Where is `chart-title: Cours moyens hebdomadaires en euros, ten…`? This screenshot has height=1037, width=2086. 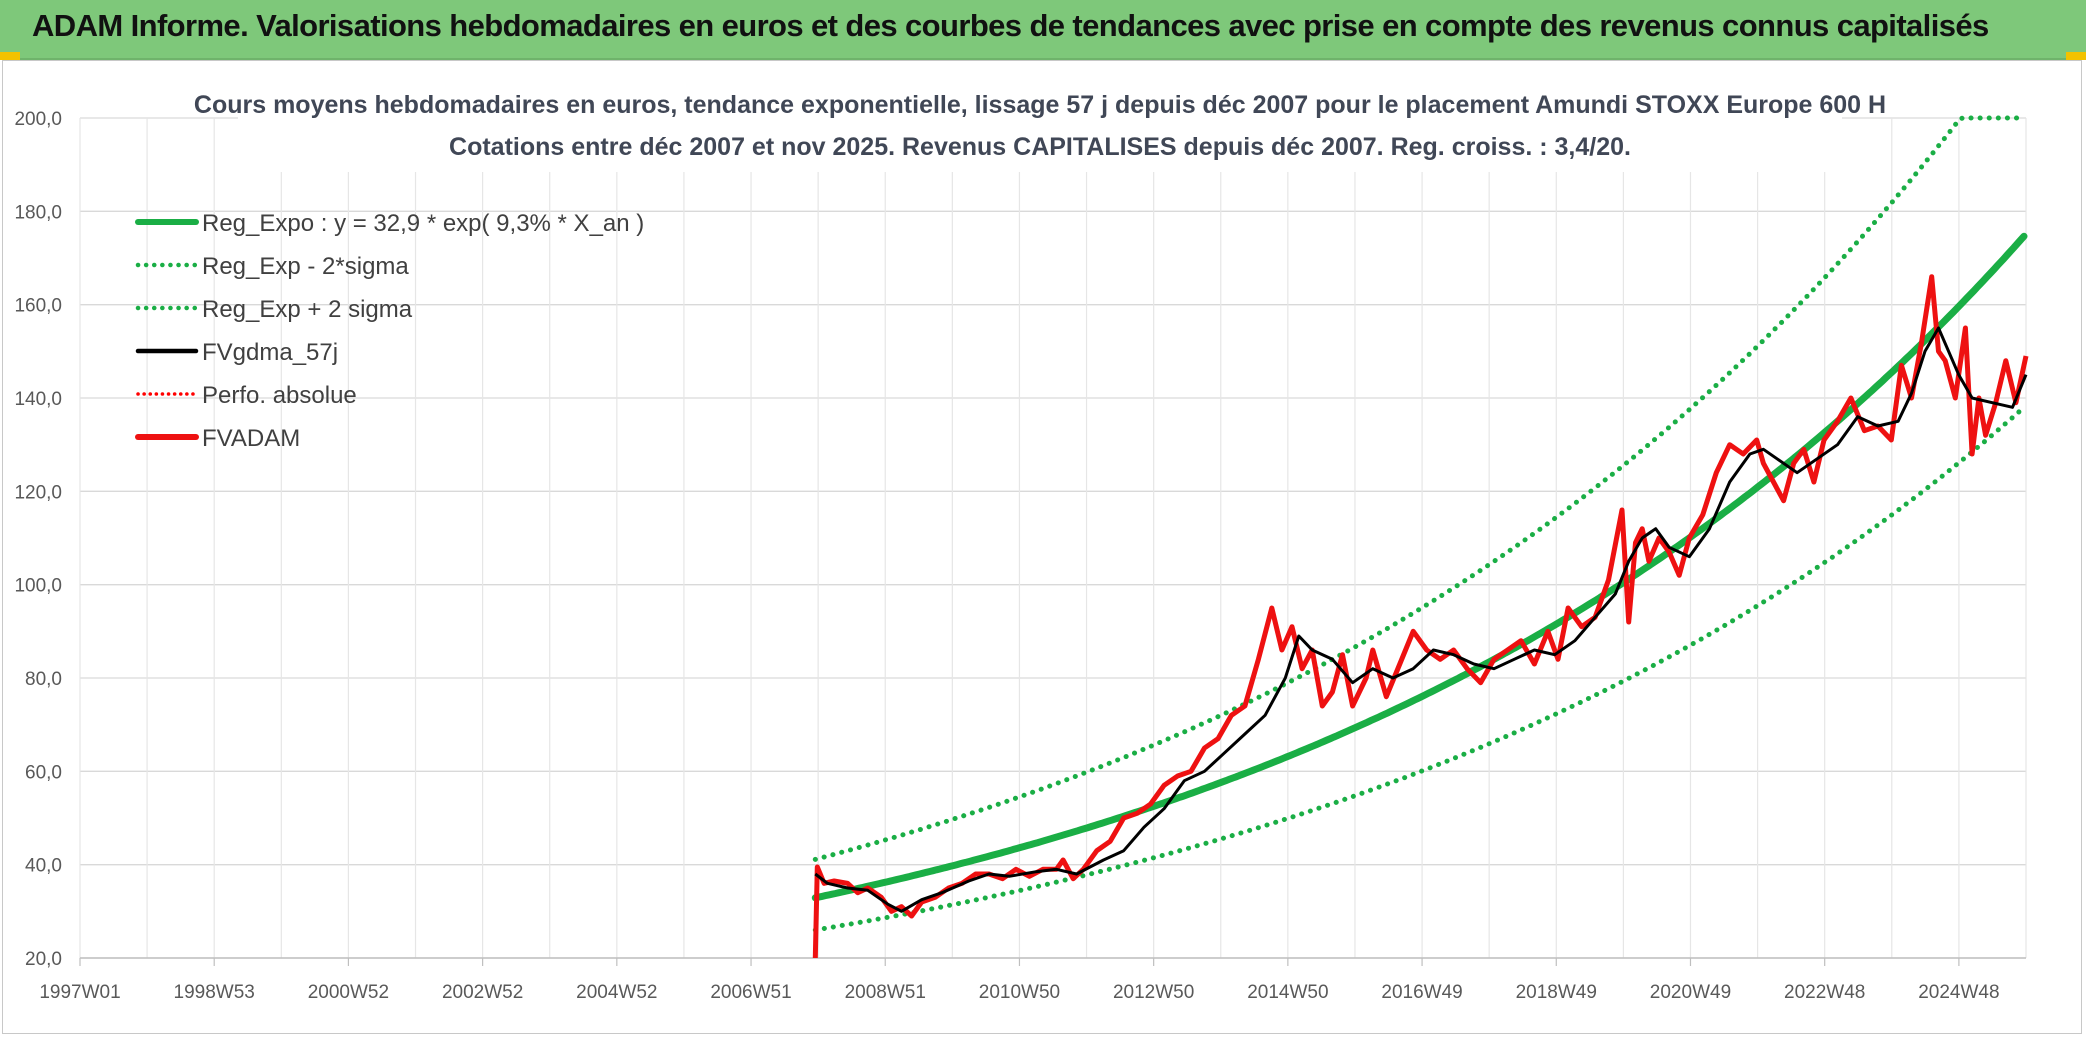
chart-title: Cours moyens hebdomadaires en euros, ten… is located at coordinates (1040, 105).